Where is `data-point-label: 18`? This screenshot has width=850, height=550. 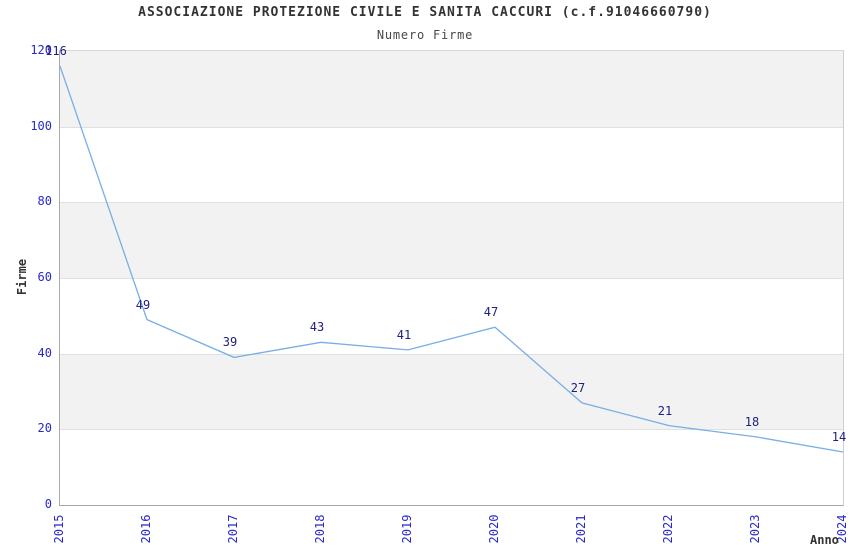
data-point-label: 18 is located at coordinates (752, 421).